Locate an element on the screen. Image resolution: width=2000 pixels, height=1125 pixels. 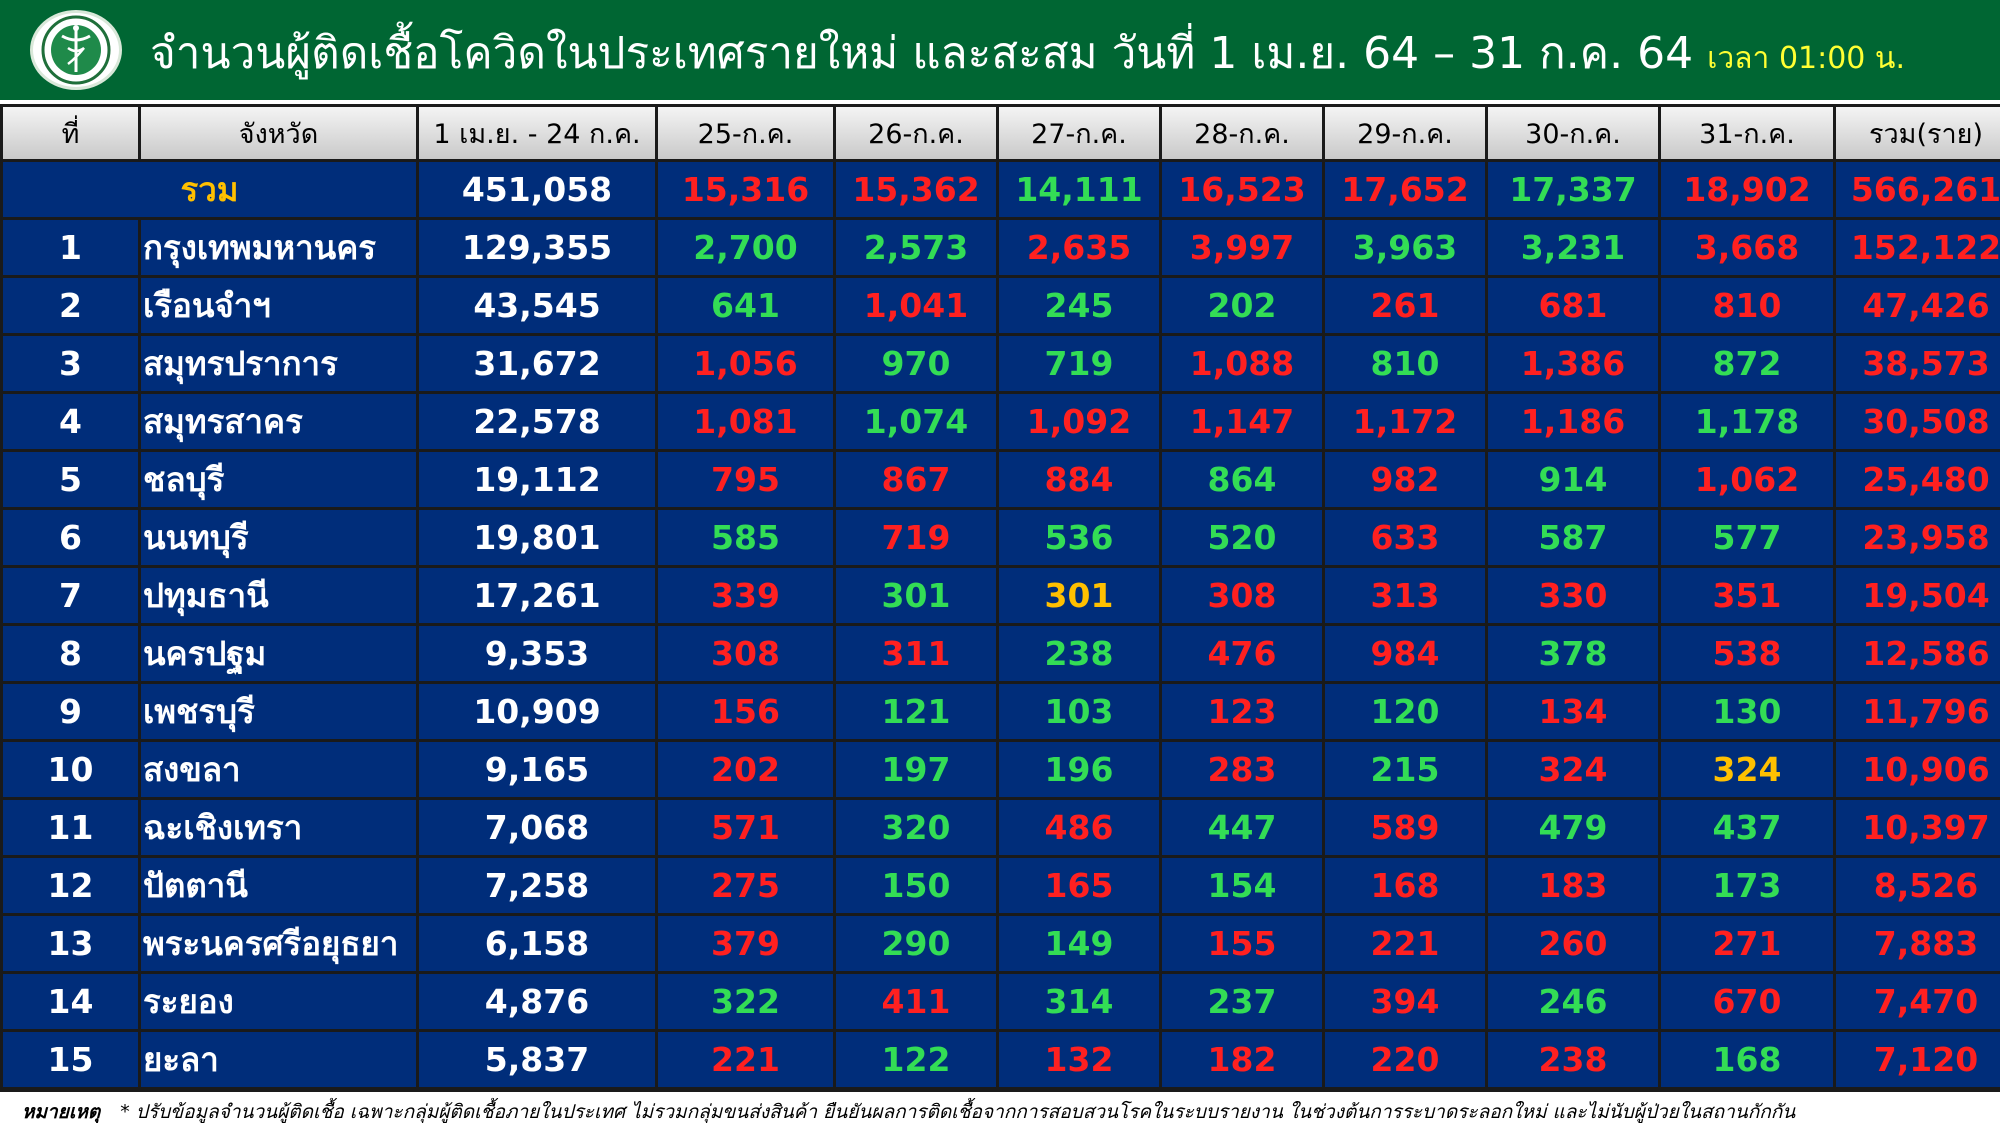
table-cell: 165 is located at coordinates (1079, 885).